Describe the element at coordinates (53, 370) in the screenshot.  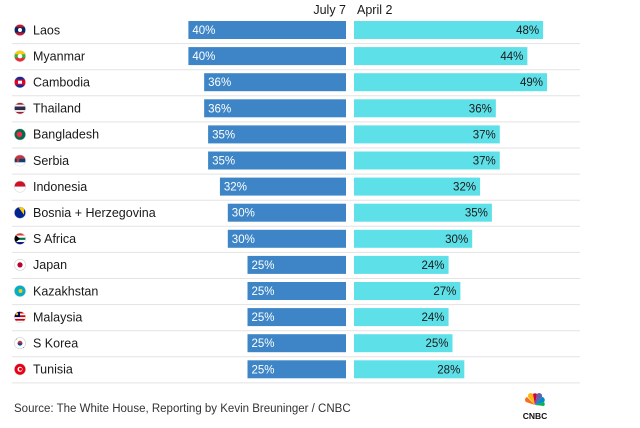
I see `country-label: Tunisia` at that location.